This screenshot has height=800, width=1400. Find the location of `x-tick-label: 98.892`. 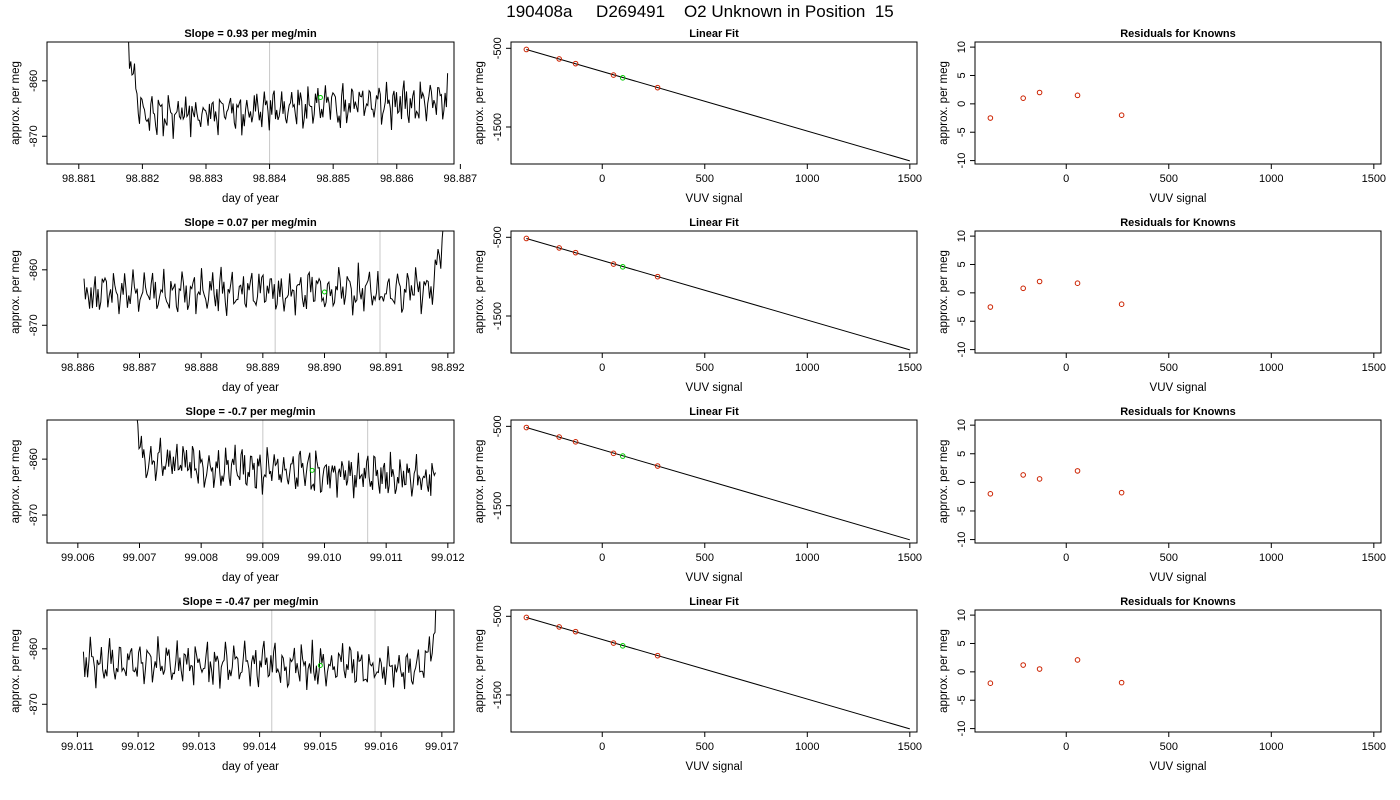

x-tick-label: 98.892 is located at coordinates (448, 368).